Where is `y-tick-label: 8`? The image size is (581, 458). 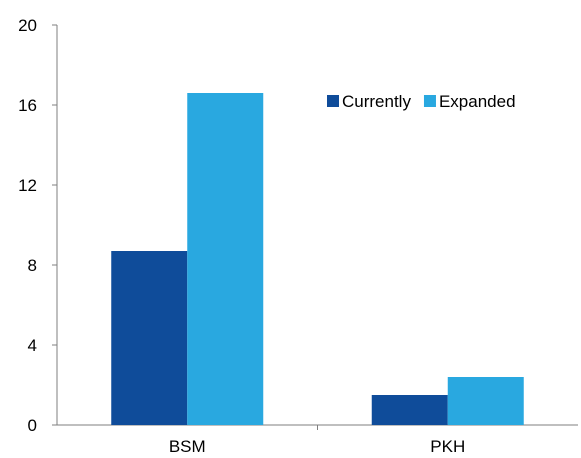 y-tick-label: 8 is located at coordinates (32, 265).